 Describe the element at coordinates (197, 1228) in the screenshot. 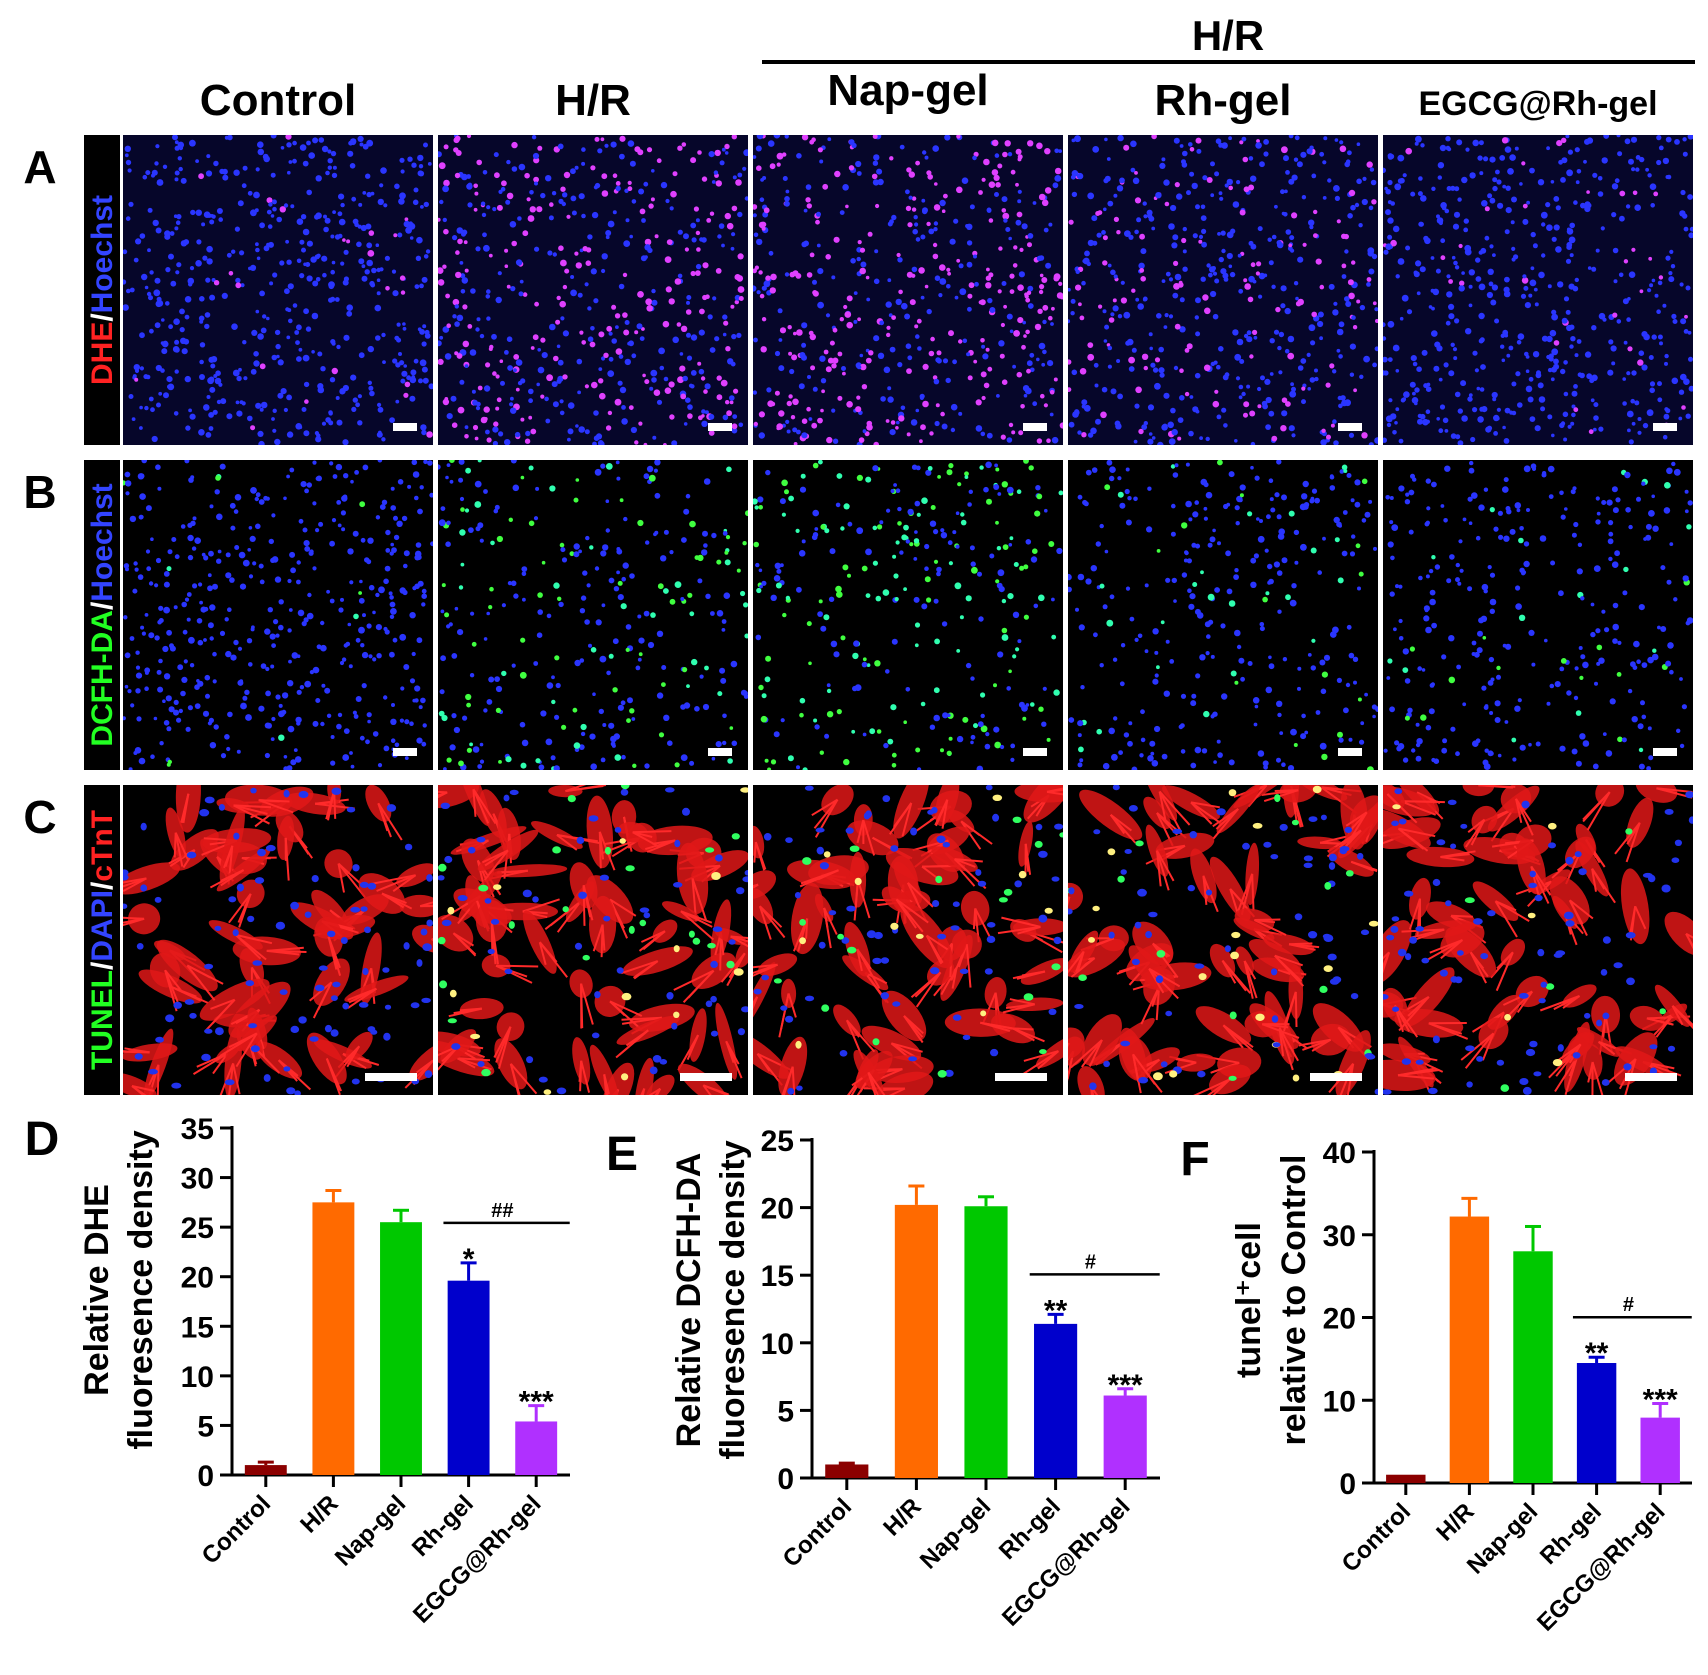

I see `y-tick-label: 25` at that location.